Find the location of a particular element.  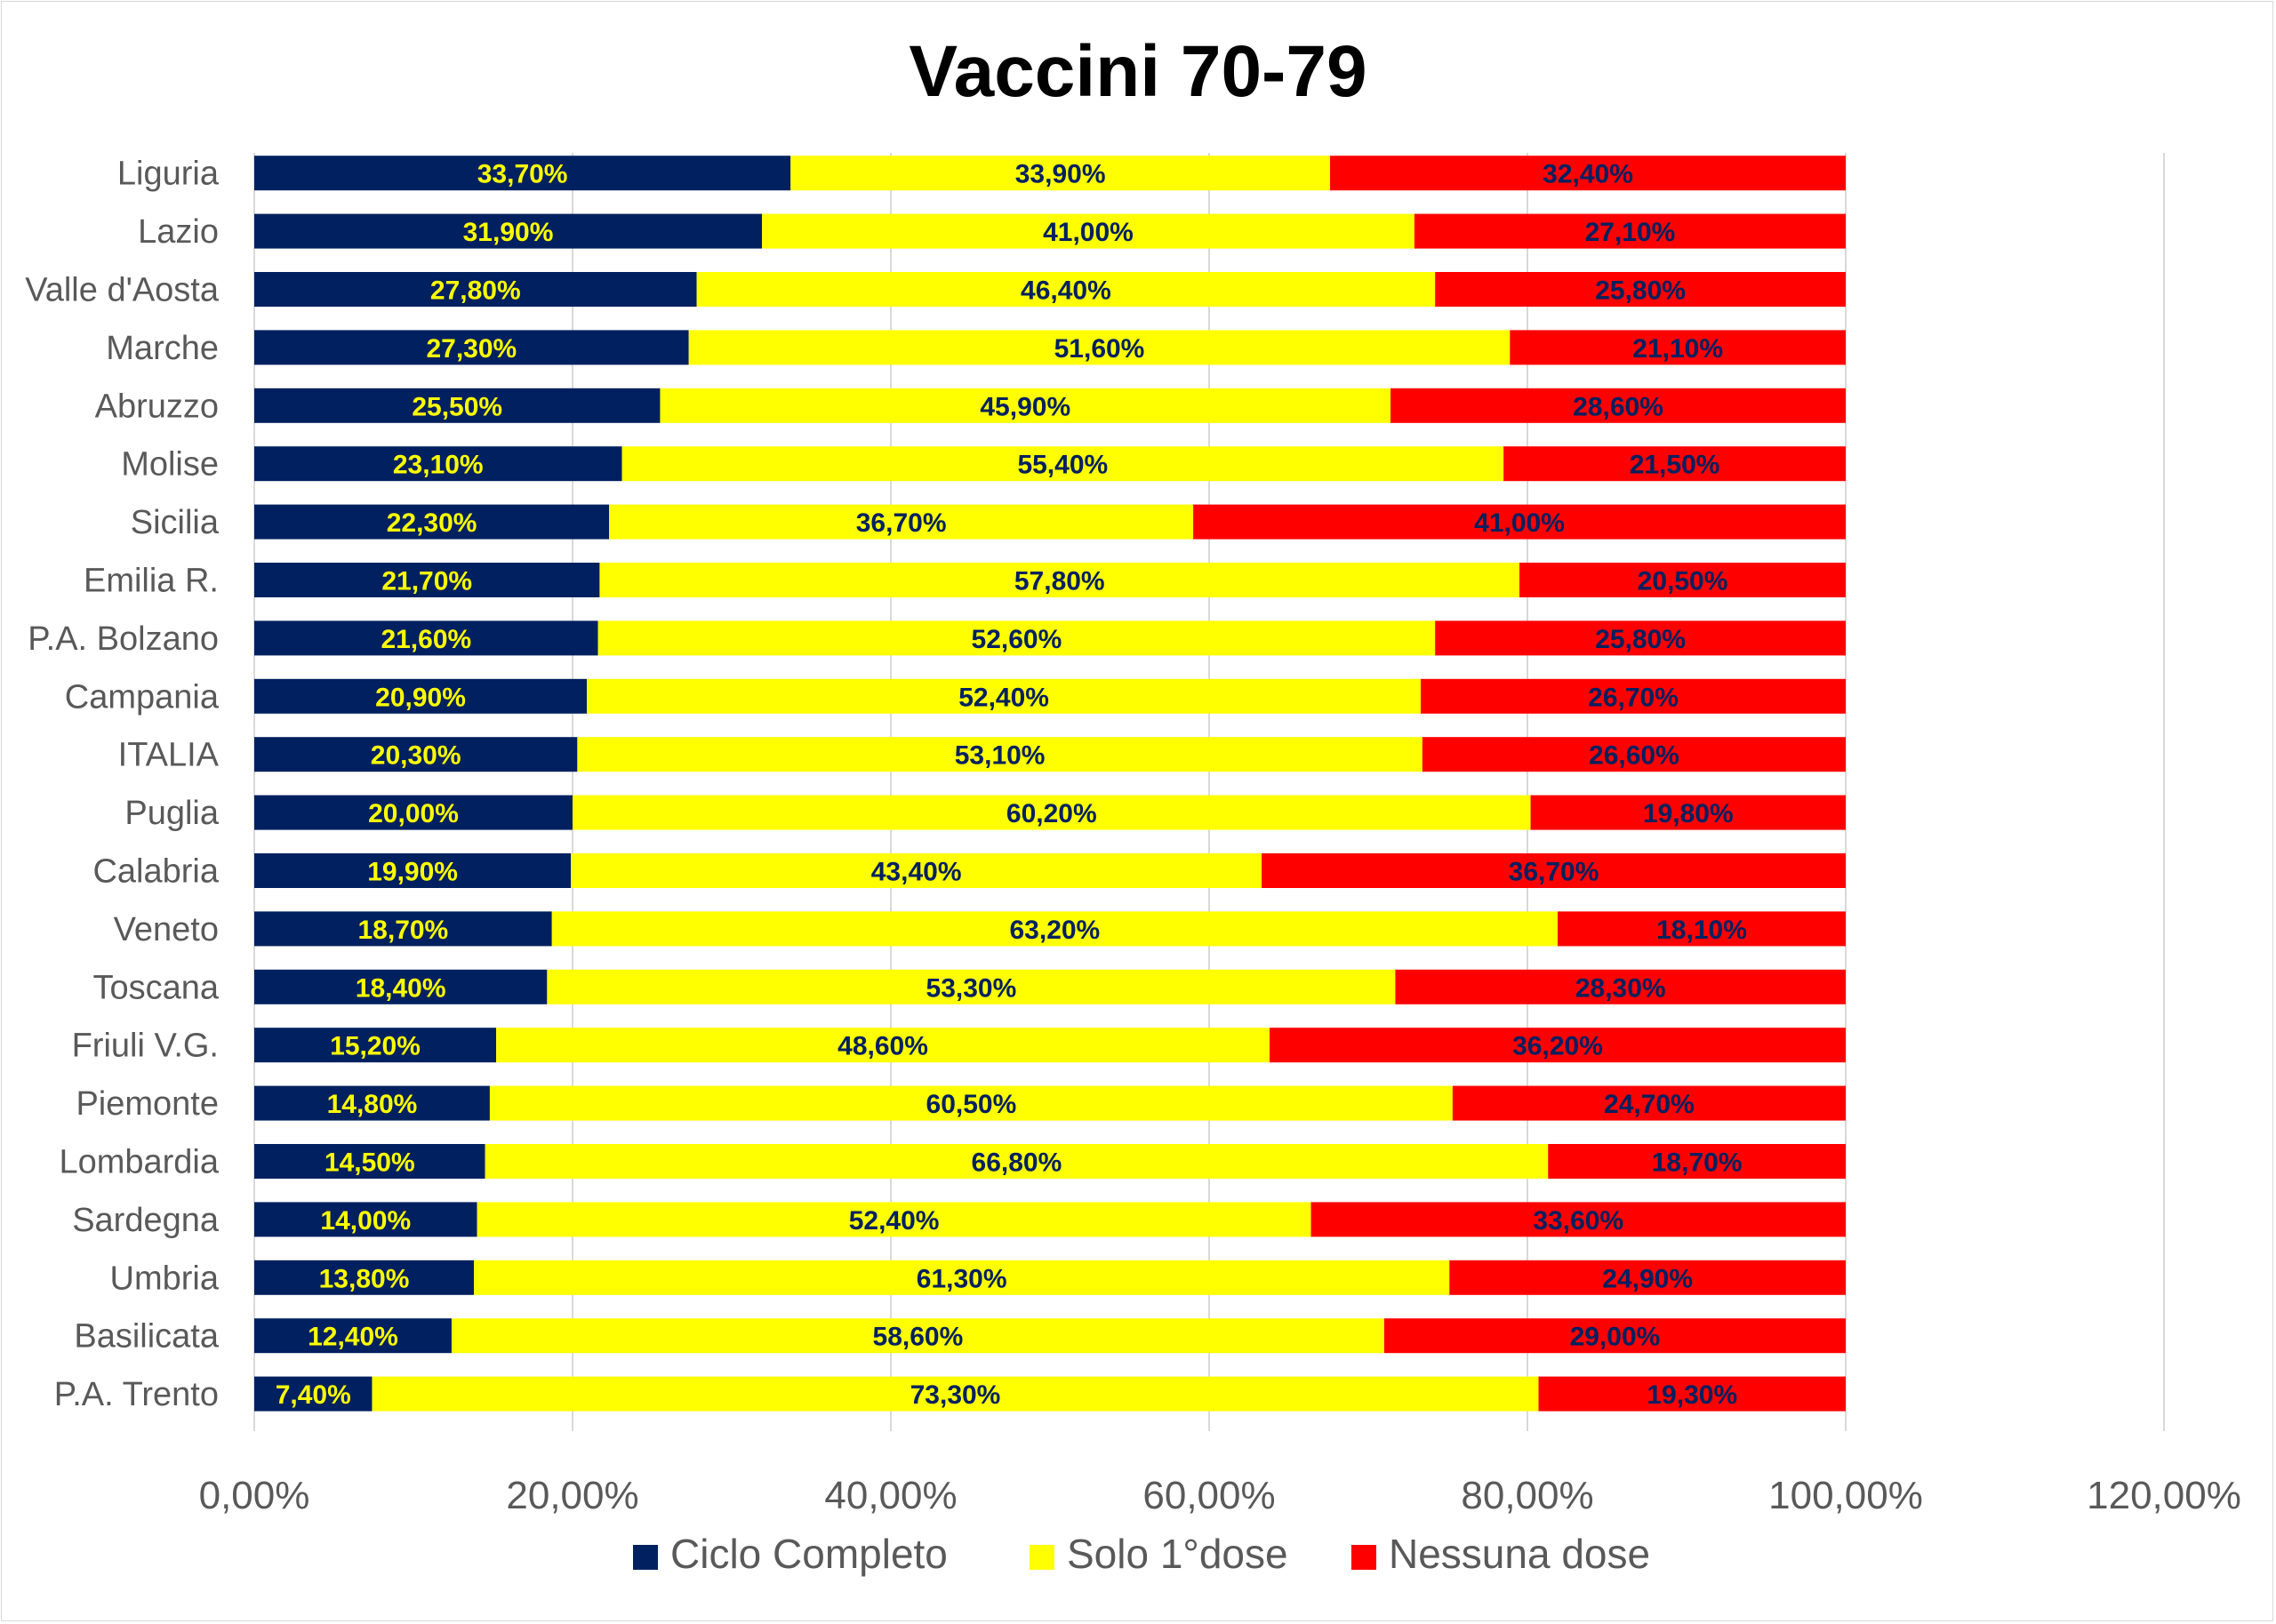

data-label: 53,30% is located at coordinates (972, 988).